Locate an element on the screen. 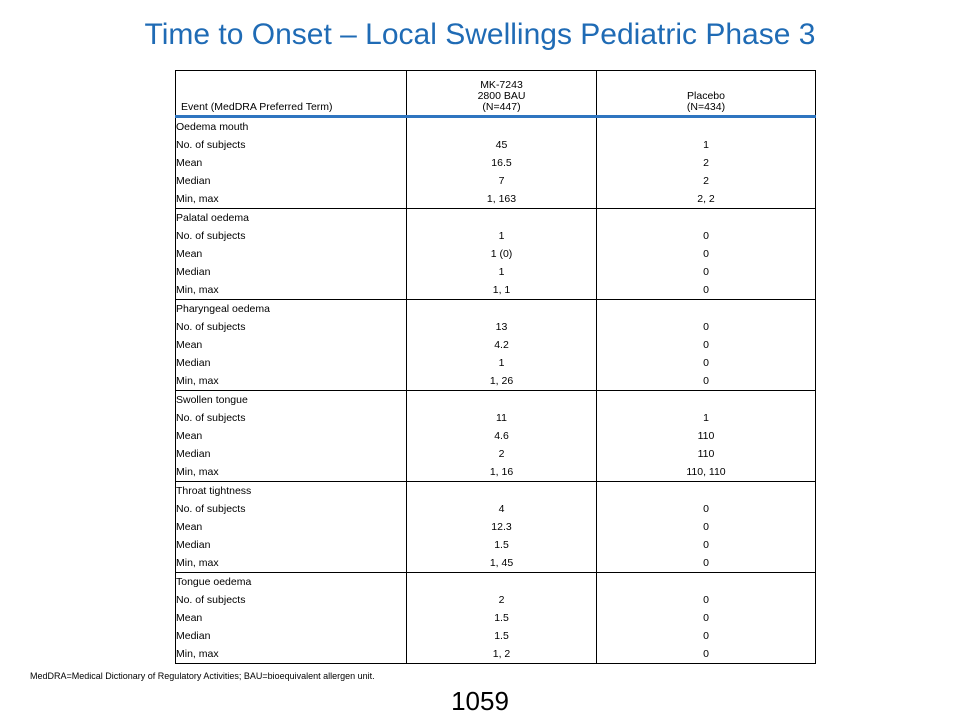 The image size is (960, 720). event-name: Throat tightness is located at coordinates (291, 490).